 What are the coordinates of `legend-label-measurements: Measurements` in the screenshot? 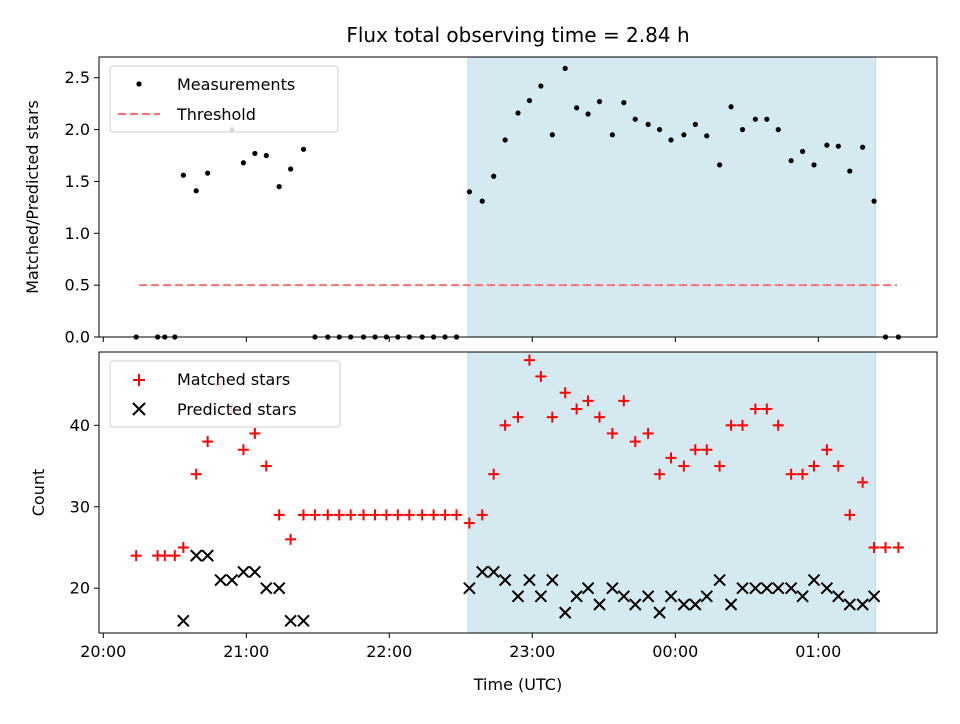 It's located at (236, 84).